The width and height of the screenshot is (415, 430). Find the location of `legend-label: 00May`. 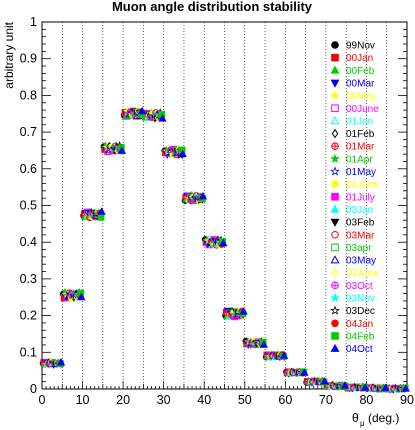

legend-label: 00May is located at coordinates (361, 96).